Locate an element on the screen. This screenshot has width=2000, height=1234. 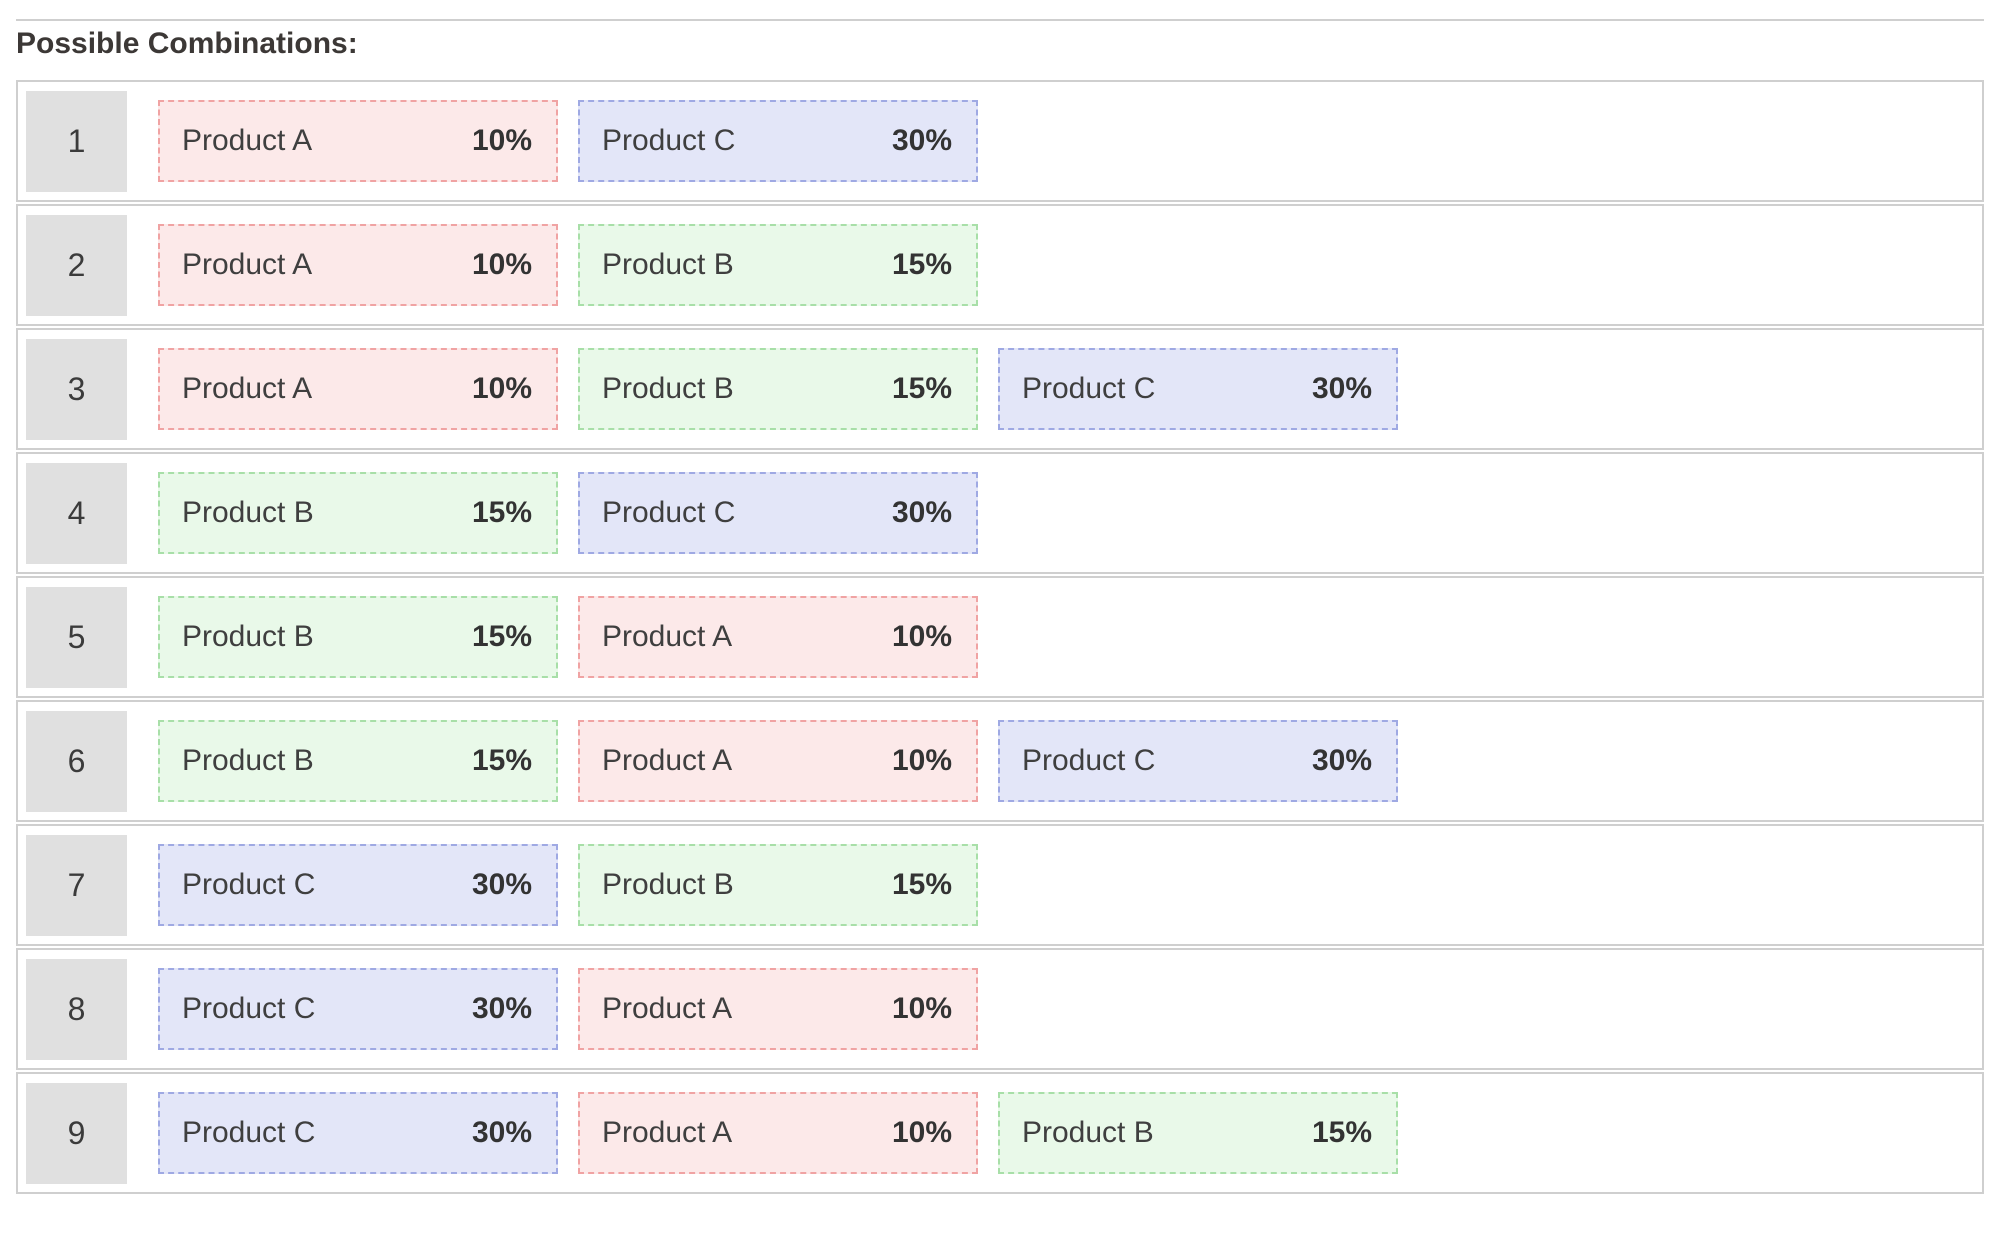
page-title: Possible Combinations: is located at coordinates (187, 43).